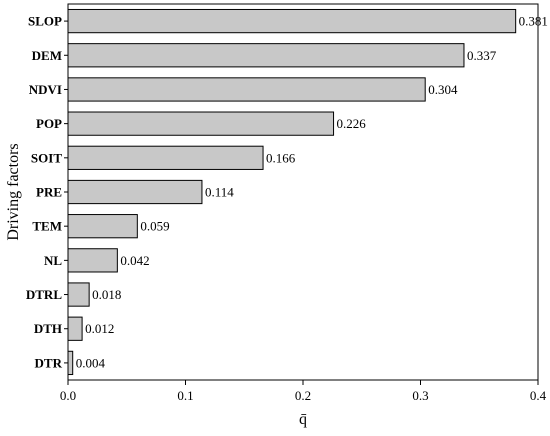 This screenshot has width=550, height=436. I want to click on value-label: 0.226, so click(352, 123).